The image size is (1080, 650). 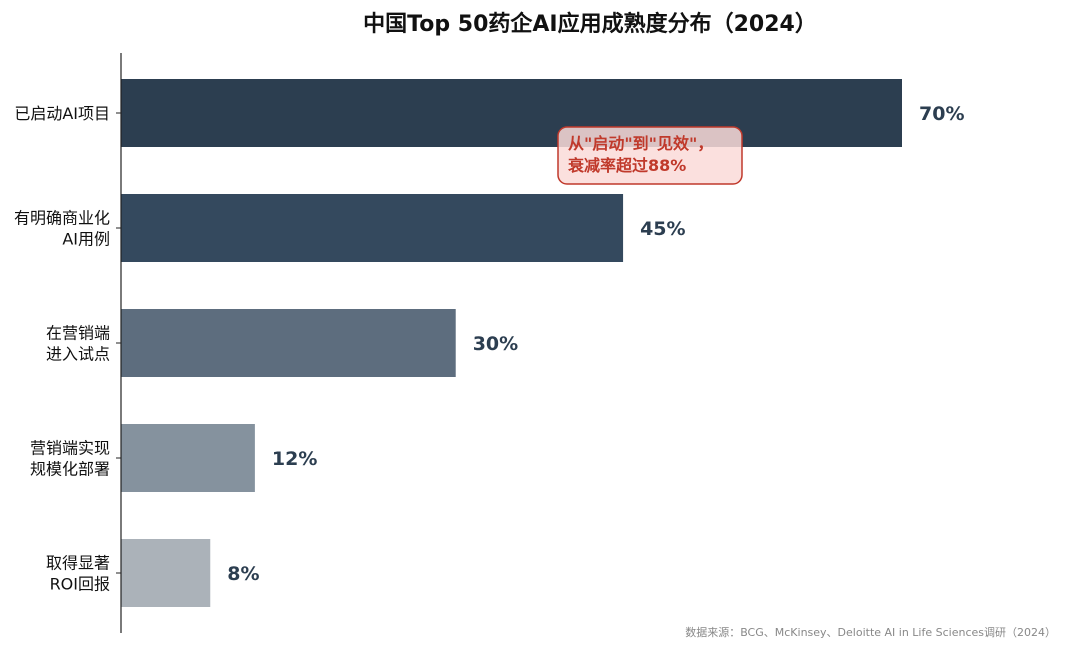 What do you see at coordinates (640, 143) in the screenshot?
I see `annotation-line: 从"启动"到"见效"，` at bounding box center [640, 143].